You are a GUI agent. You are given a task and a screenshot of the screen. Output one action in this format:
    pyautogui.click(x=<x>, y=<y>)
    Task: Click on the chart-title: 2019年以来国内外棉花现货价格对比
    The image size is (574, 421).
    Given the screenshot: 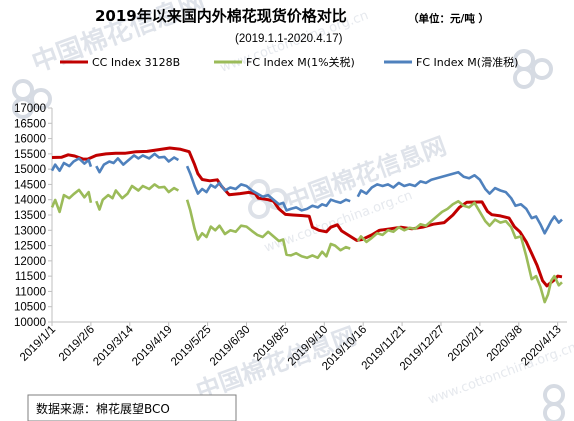 What is the action you would take?
    pyautogui.click(x=221, y=16)
    